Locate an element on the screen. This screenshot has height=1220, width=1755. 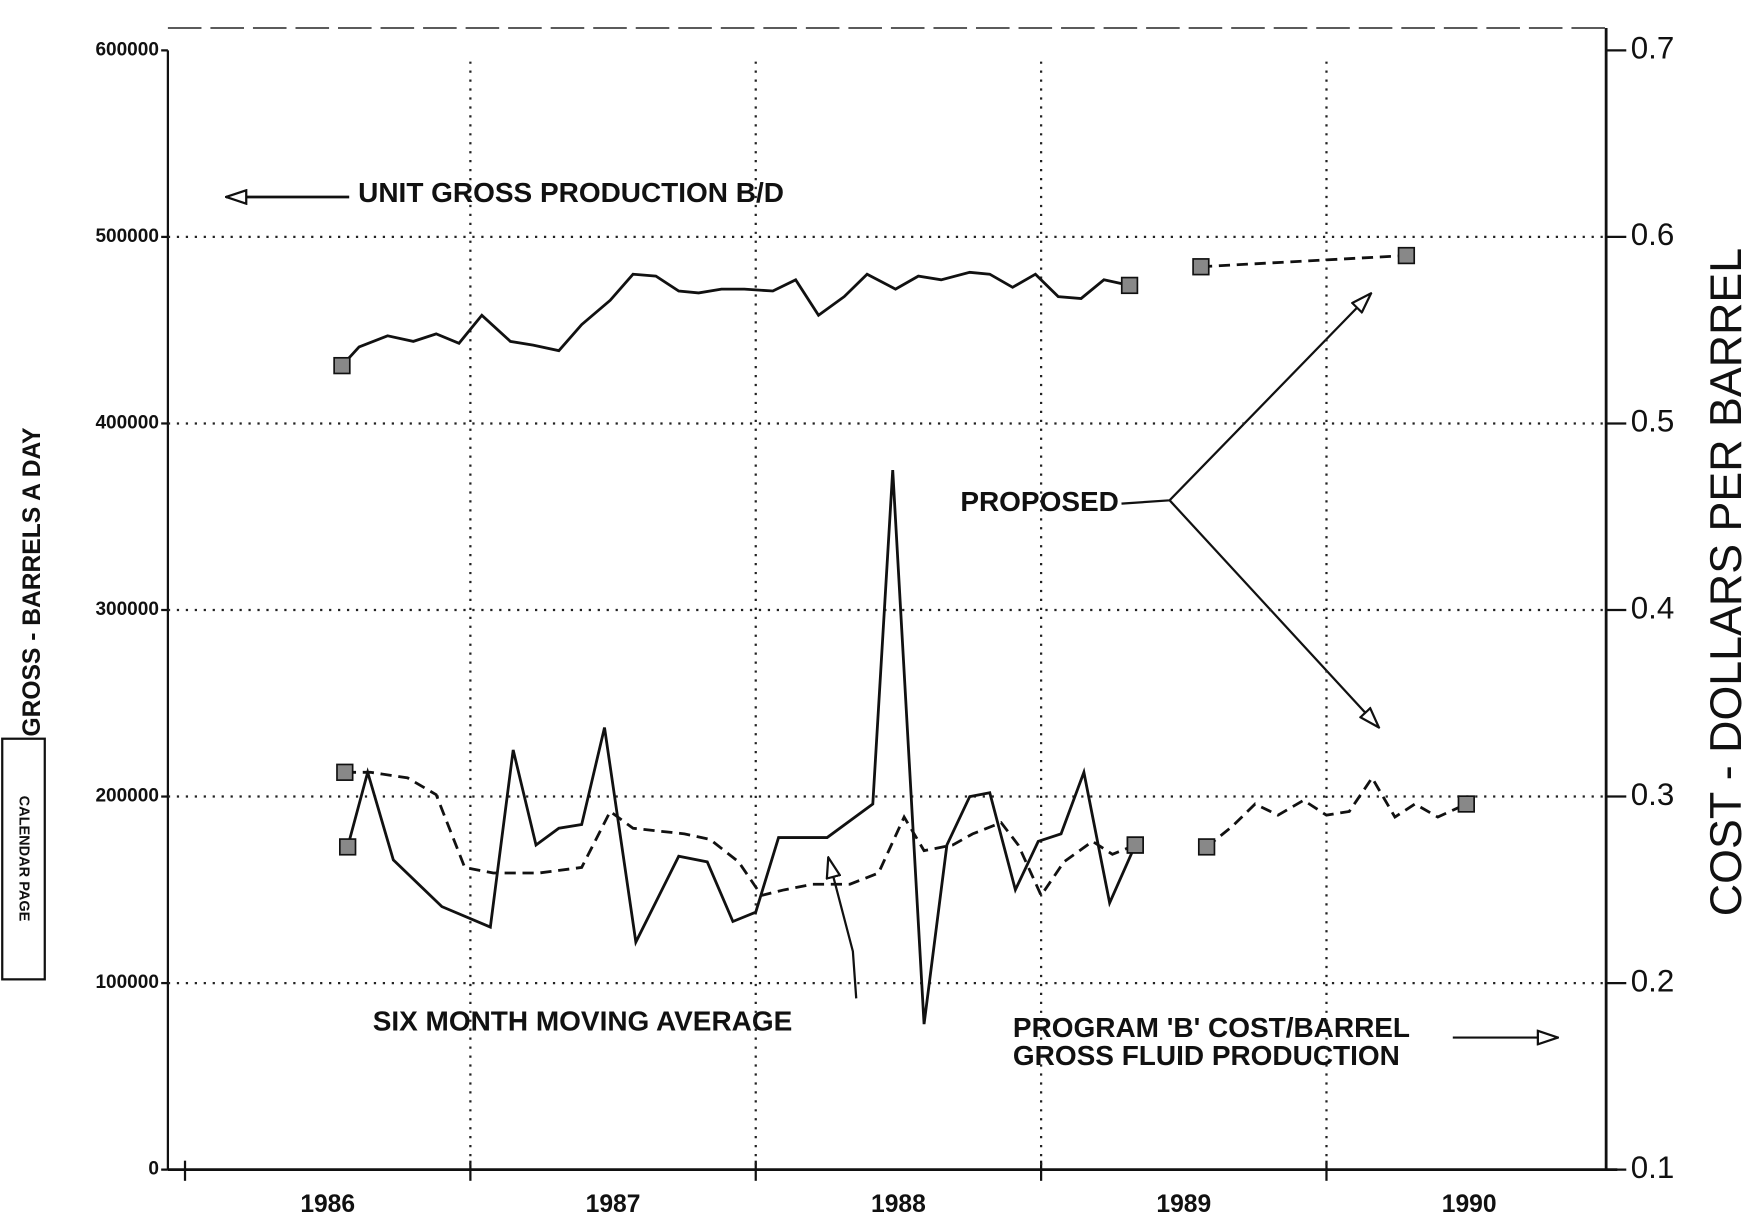
y2-tick-label: 0.7 is located at coordinates (1653, 48).